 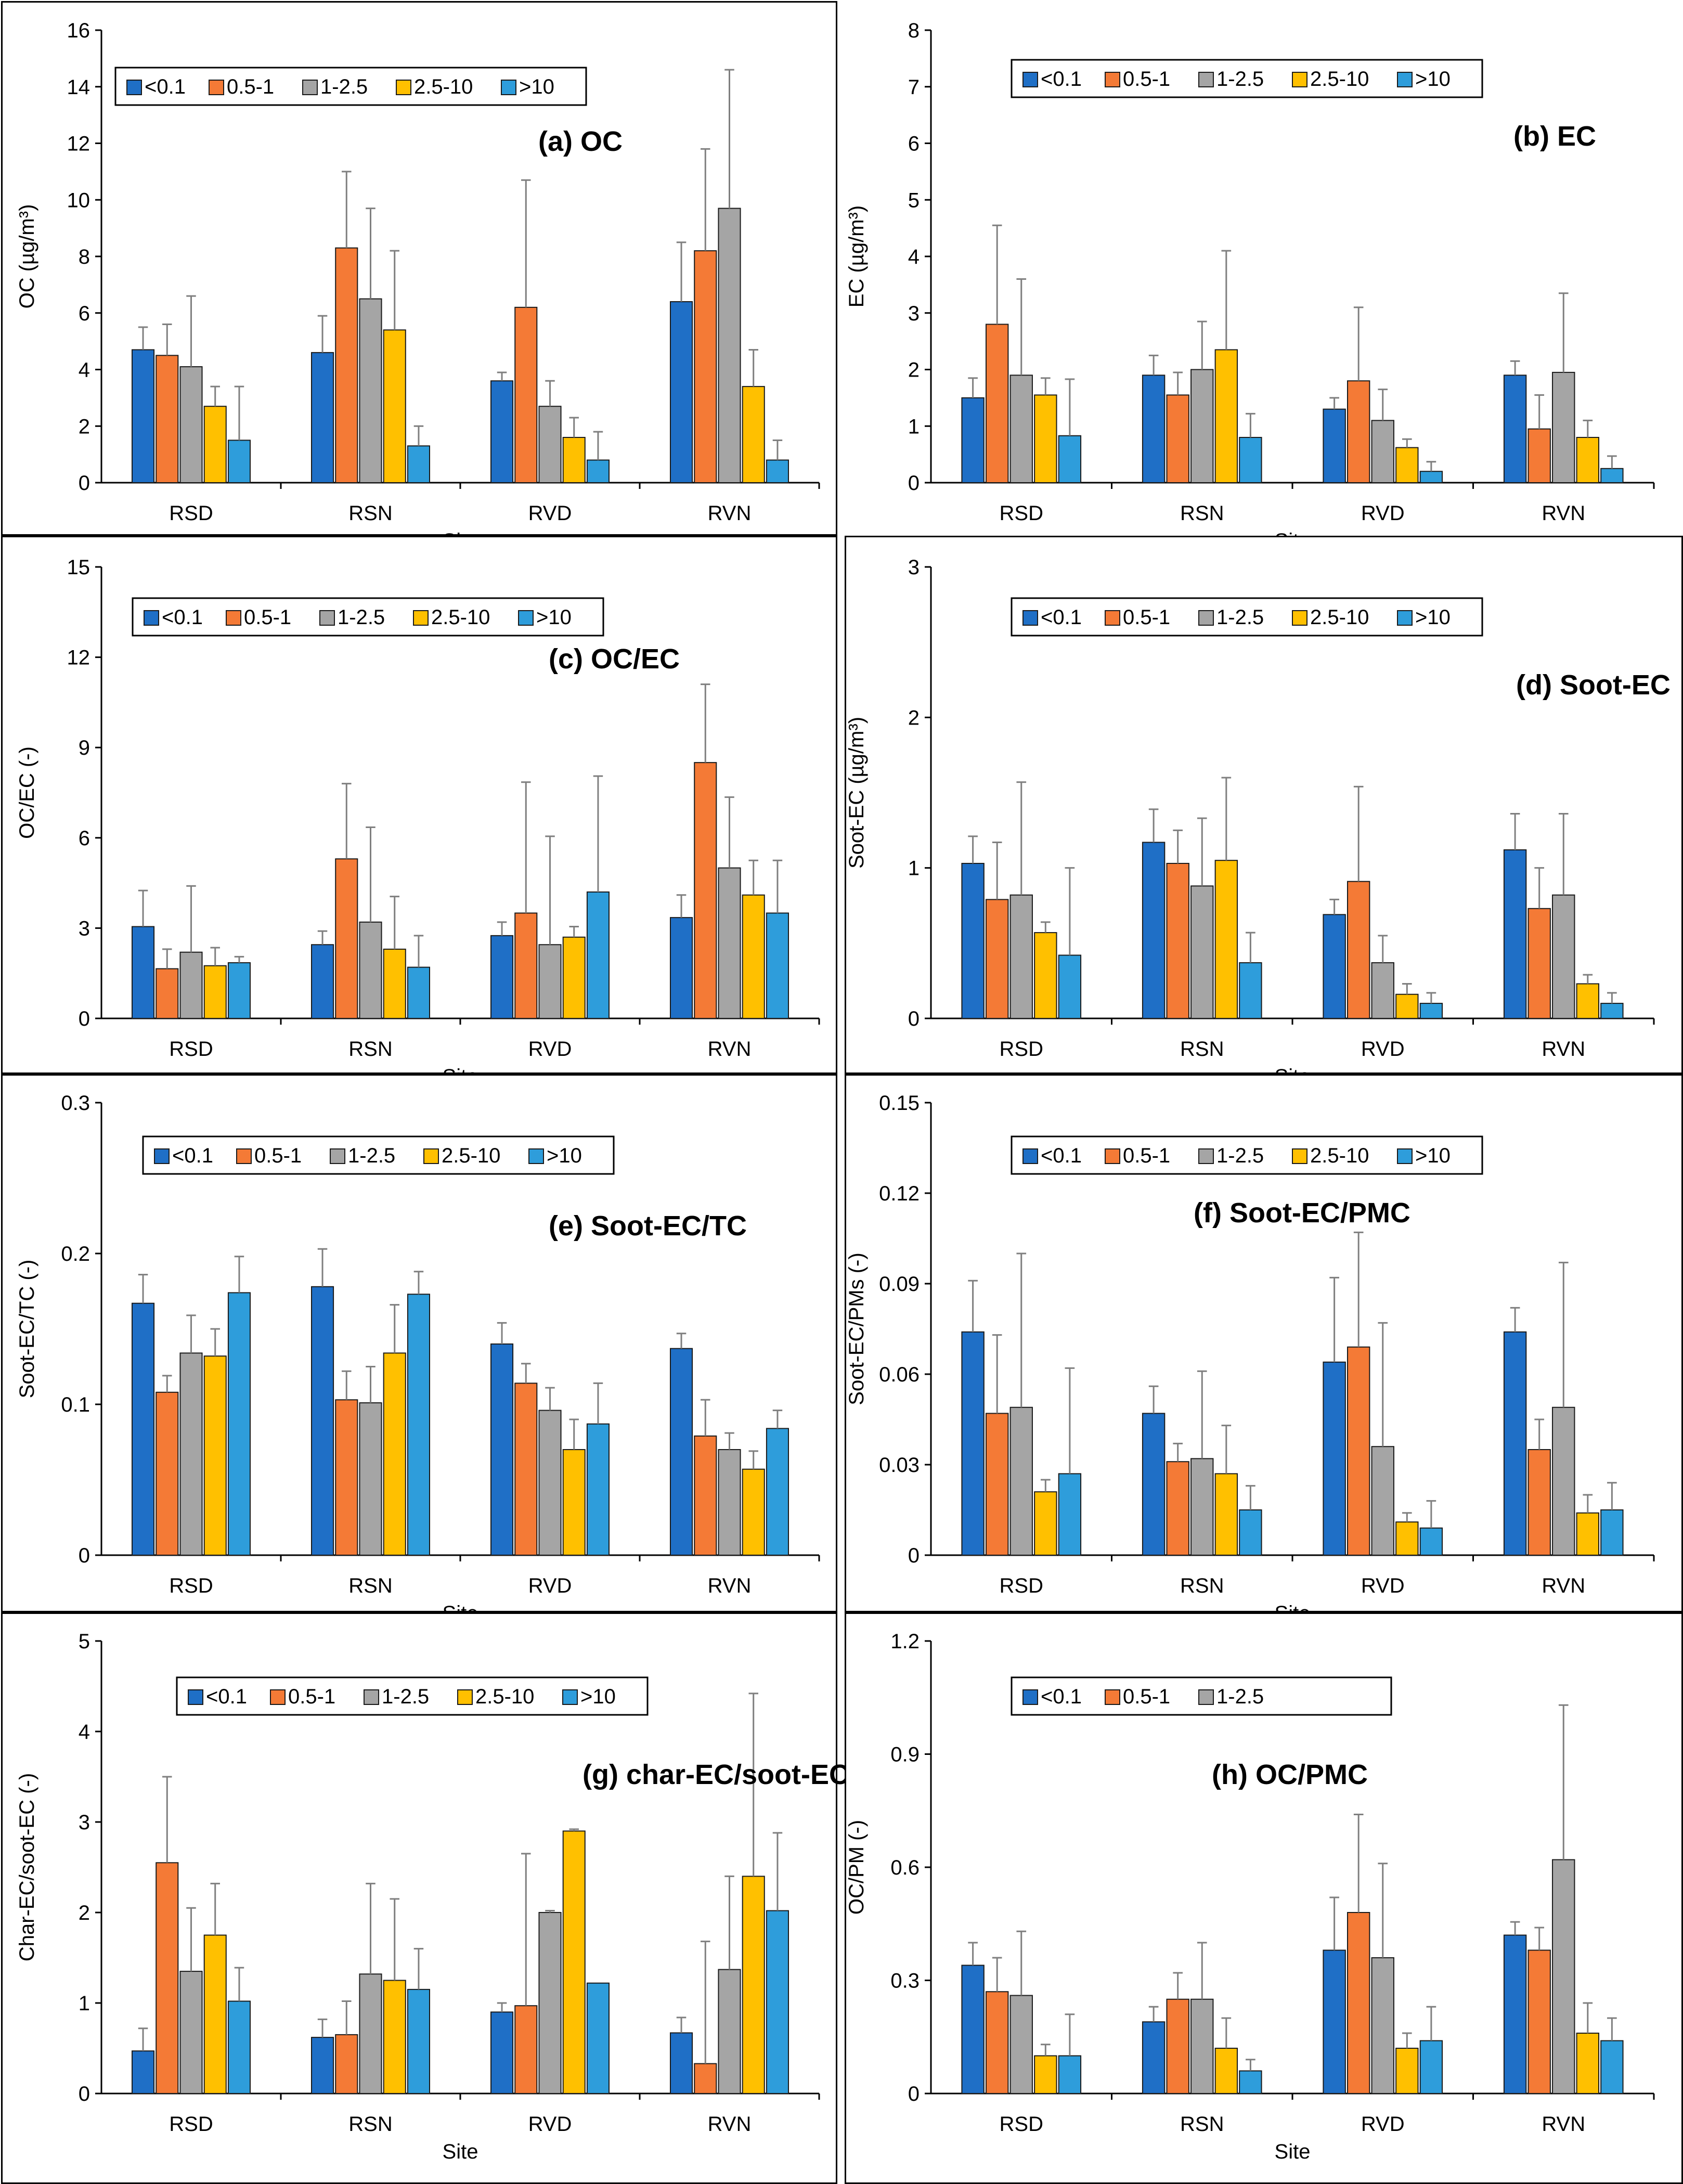 What do you see at coordinates (914, 145) in the screenshot?
I see `y-tick-label: 6` at bounding box center [914, 145].